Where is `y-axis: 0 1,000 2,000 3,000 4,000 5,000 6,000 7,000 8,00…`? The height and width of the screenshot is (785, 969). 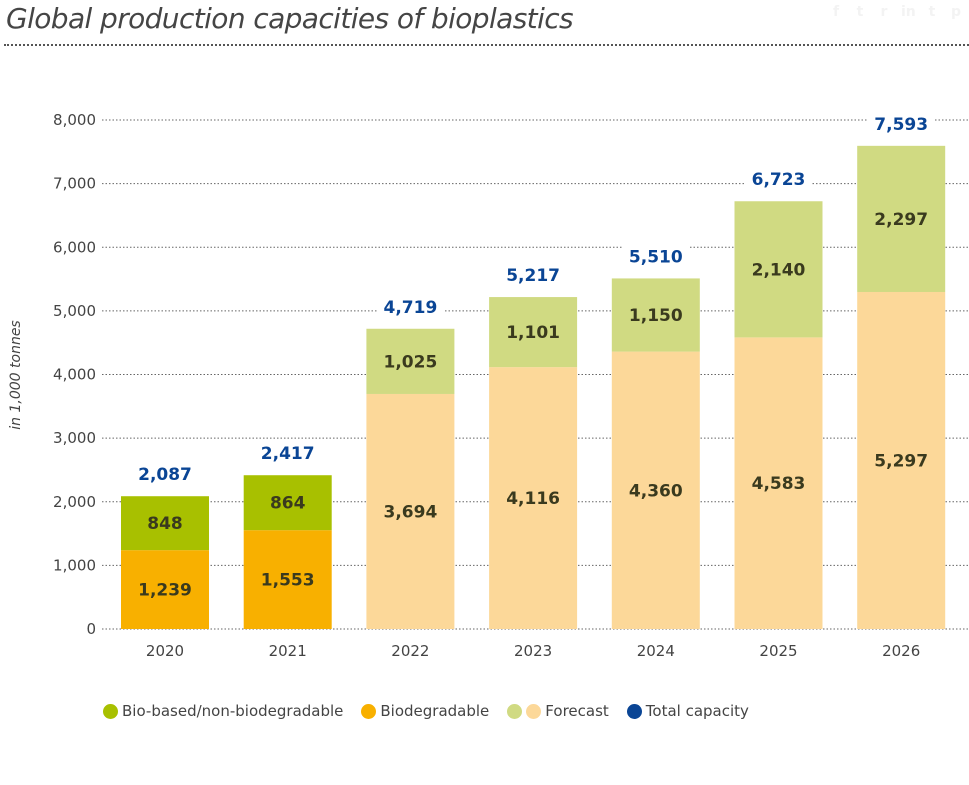
y-axis: 0 1,000 2,000 3,000 4,000 5,000 6,000 7,000 8,00… is located at coordinates (74, 374).